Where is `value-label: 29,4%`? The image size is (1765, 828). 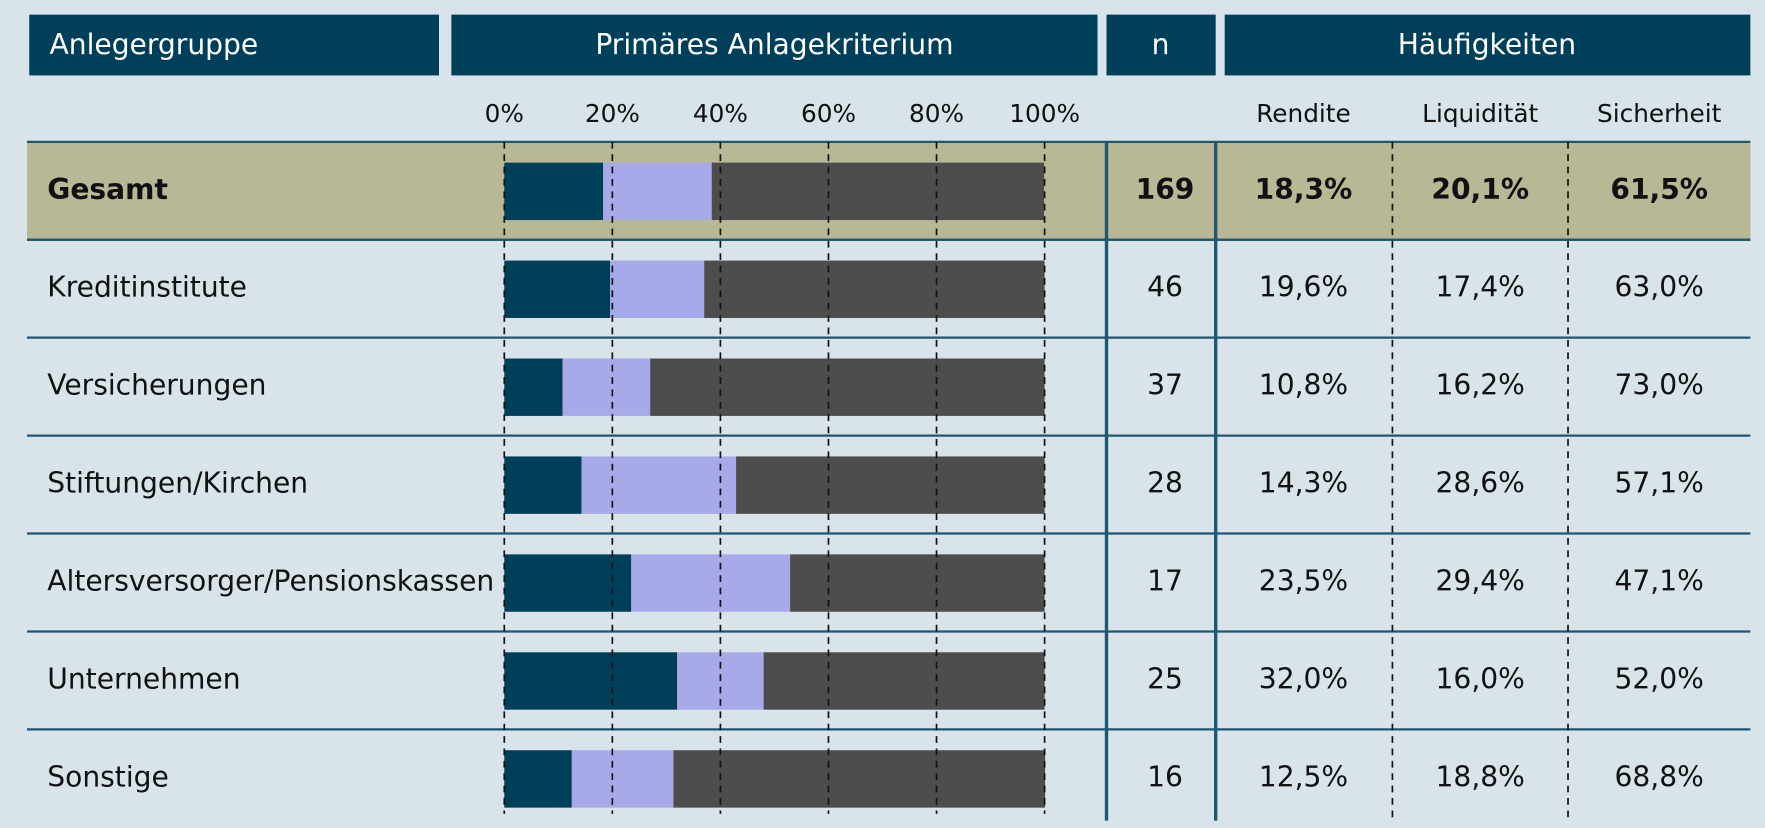
value-label: 29,4% is located at coordinates (1480, 581).